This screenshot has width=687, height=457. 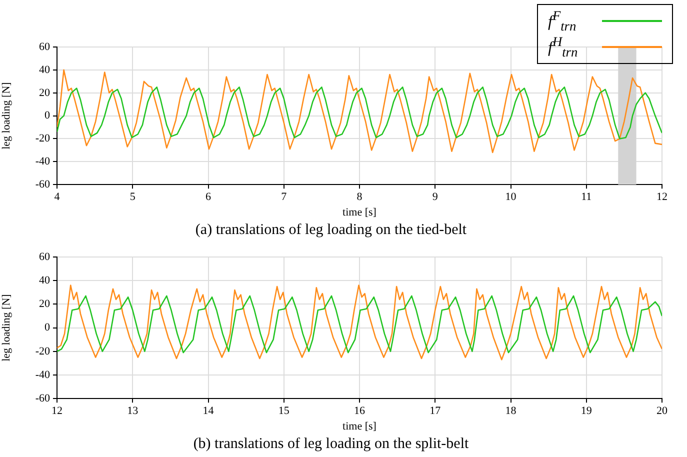 What do you see at coordinates (586, 411) in the screenshot?
I see `x-tick-label: 19` at bounding box center [586, 411].